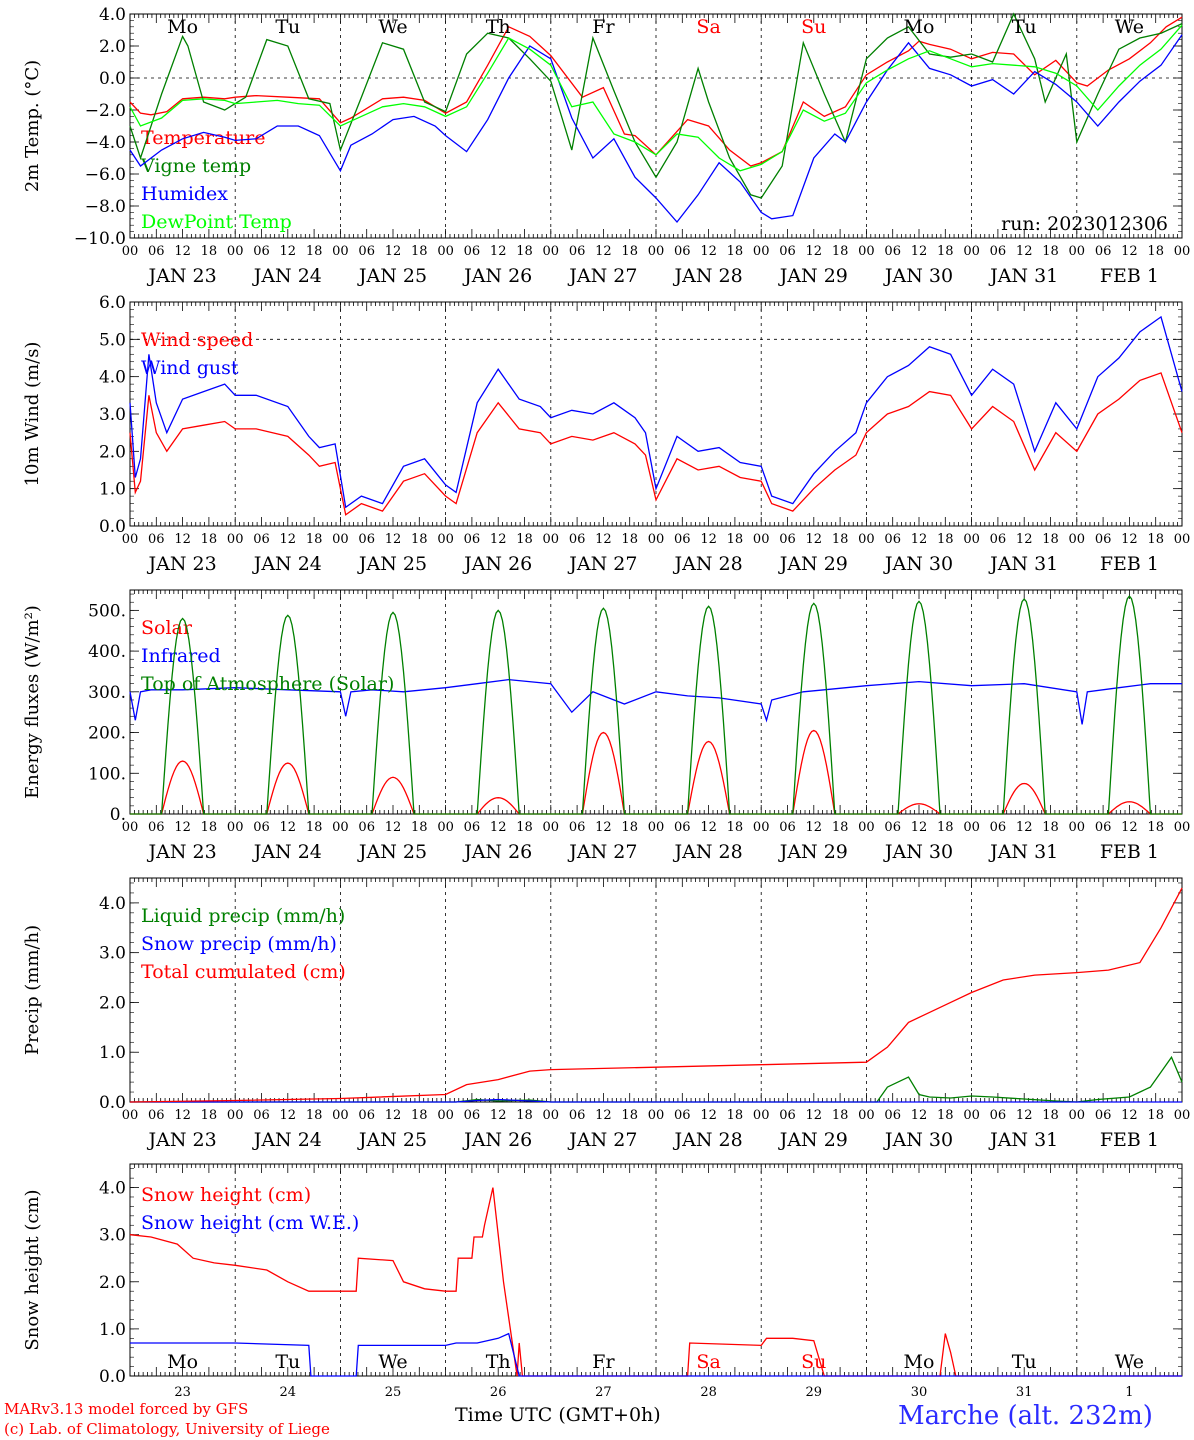 This screenshot has width=1194, height=1440. I want to click on day-name-label: Sa, so click(708, 27).